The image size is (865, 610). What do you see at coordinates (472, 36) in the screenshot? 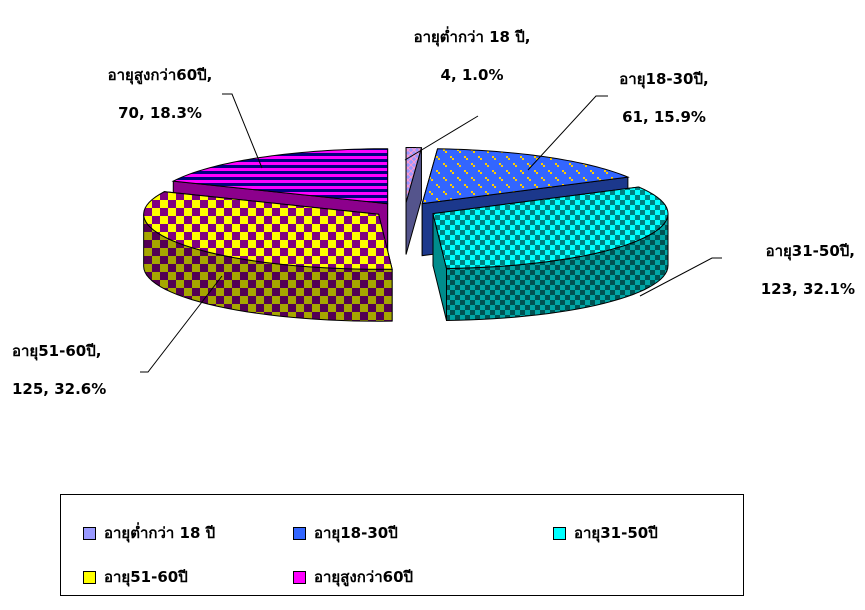
I see `data-label-under-18-name: อายุต่ำกว่า 18 ปี,` at bounding box center [472, 36].